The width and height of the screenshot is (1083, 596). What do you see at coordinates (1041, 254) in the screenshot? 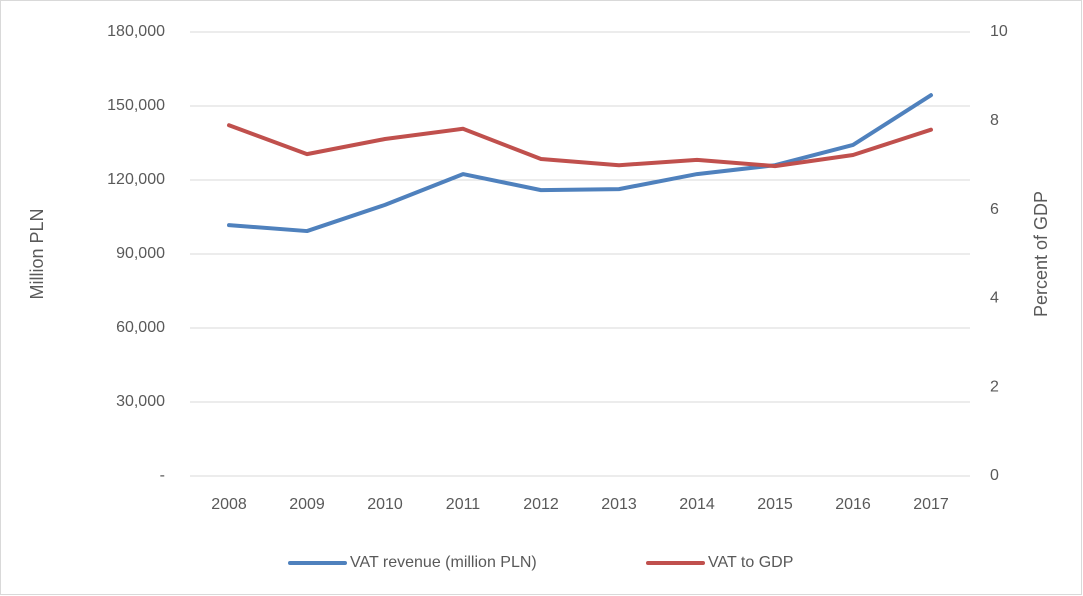
I see `y2-axis-title: Percent of GDP` at bounding box center [1041, 254].